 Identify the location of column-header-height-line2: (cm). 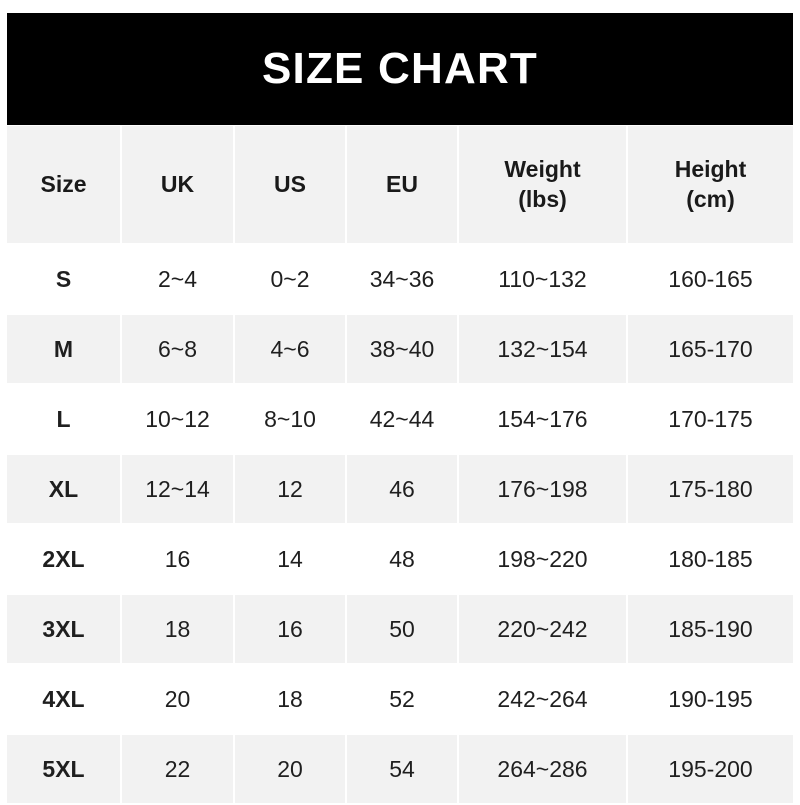
(710, 198).